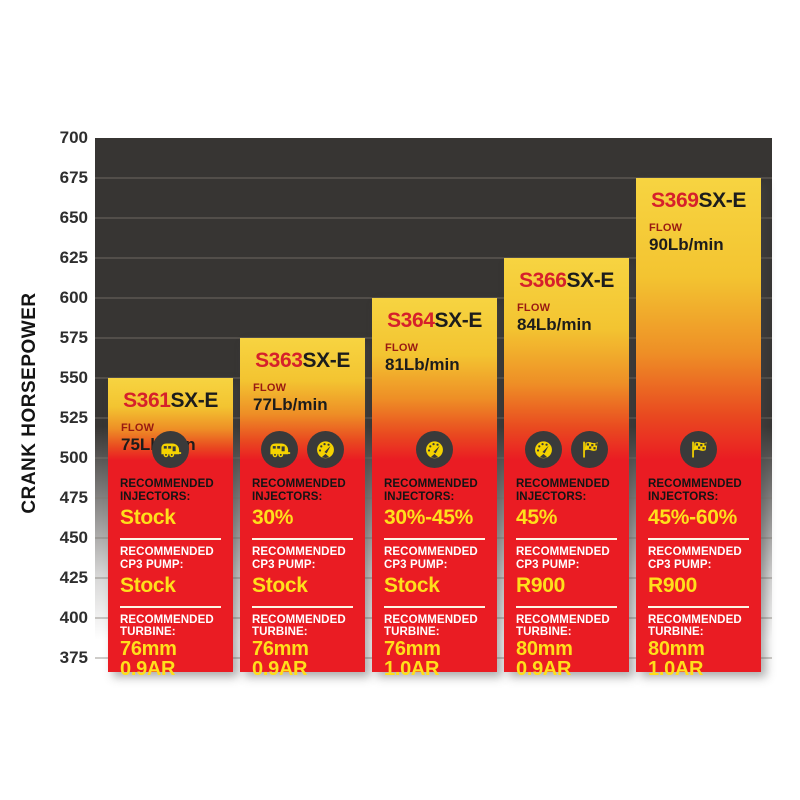 The width and height of the screenshot is (800, 800). I want to click on injectors-value: Stock, so click(148, 517).